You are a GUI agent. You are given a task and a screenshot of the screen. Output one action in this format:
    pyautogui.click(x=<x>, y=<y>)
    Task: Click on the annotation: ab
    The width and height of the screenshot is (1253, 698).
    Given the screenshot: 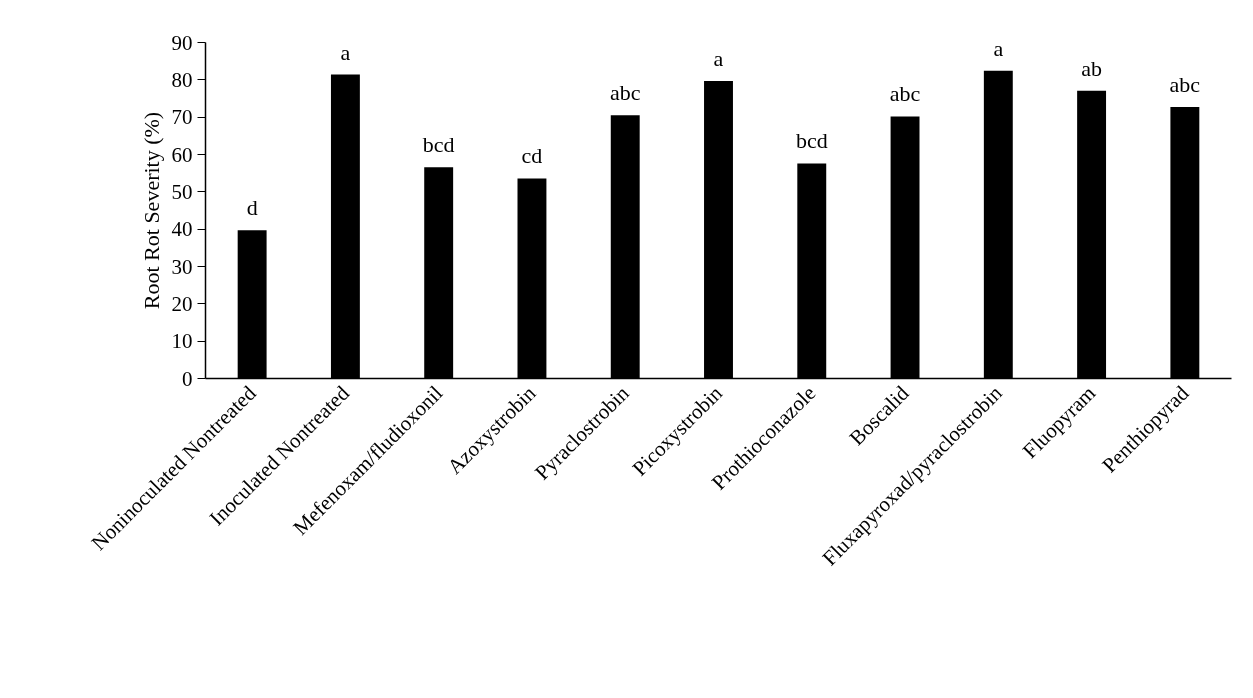 What is the action you would take?
    pyautogui.click(x=1091, y=68)
    